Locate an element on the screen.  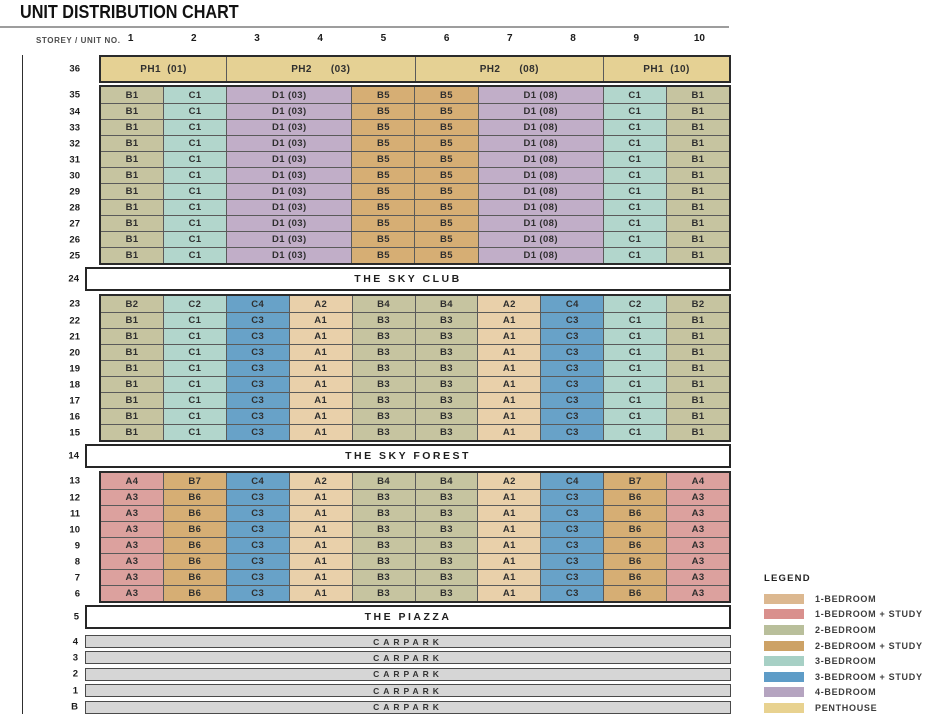
unit-cell: A2 is located at coordinates (320, 481).